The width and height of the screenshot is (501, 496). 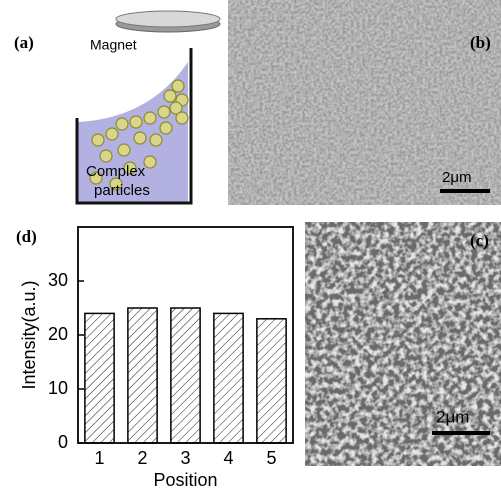 I want to click on x-tick-label: 3, so click(x=185, y=458).